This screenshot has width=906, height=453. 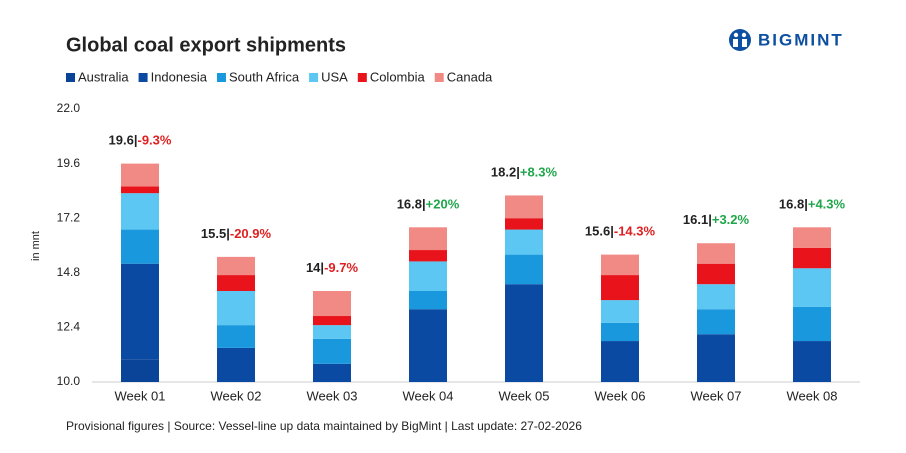 What do you see at coordinates (731, 220) in the screenshot?
I see `change-label: +3.2%` at bounding box center [731, 220].